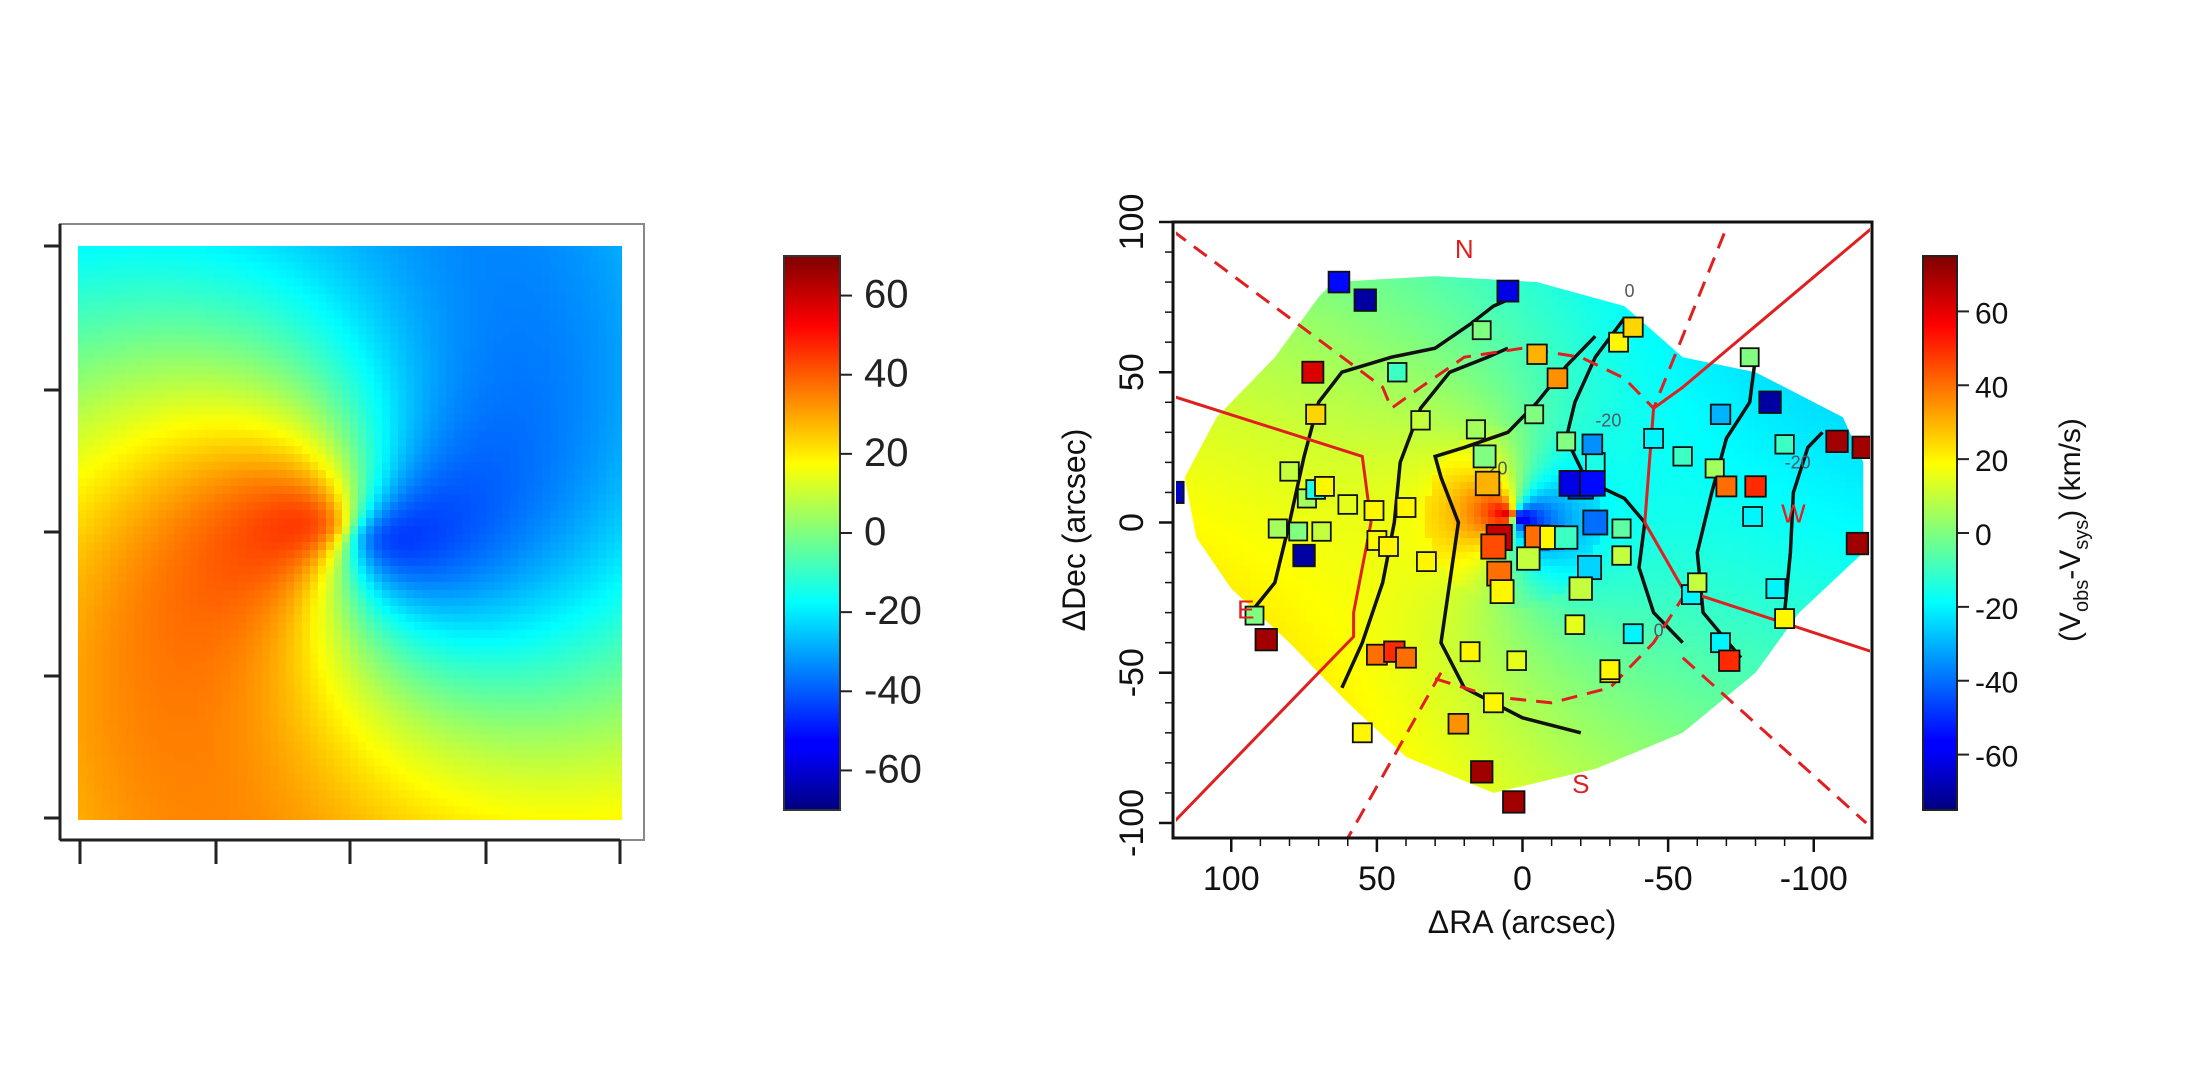 Image resolution: width=2191 pixels, height=1086 pixels. What do you see at coordinates (893, 611) in the screenshot?
I see `colorbar-tick-label: -20` at bounding box center [893, 611].